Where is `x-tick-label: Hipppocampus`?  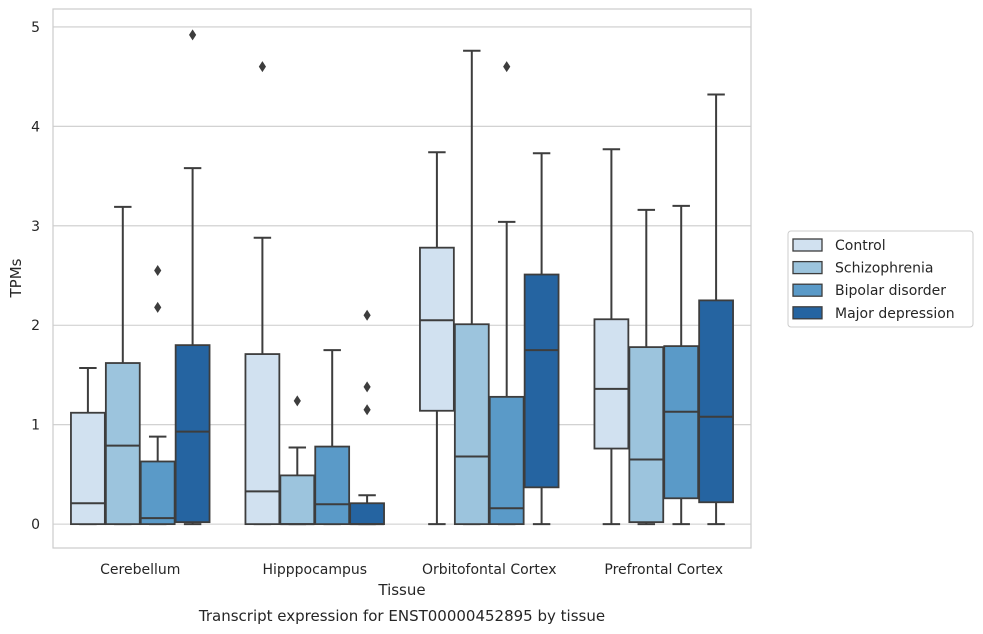 x-tick-label: Hipppocampus is located at coordinates (314, 570).